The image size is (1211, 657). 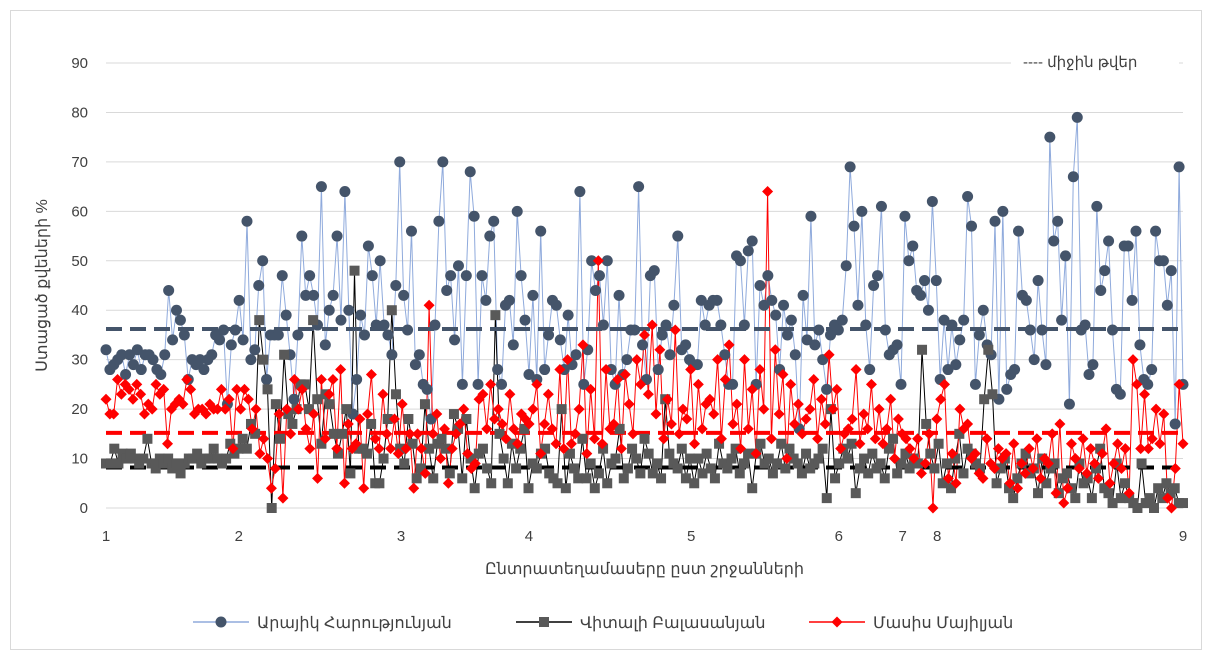 What do you see at coordinates (943, 623) in the screenshot?
I see `legend-label: Մասիս Մայիլյան` at bounding box center [943, 623].